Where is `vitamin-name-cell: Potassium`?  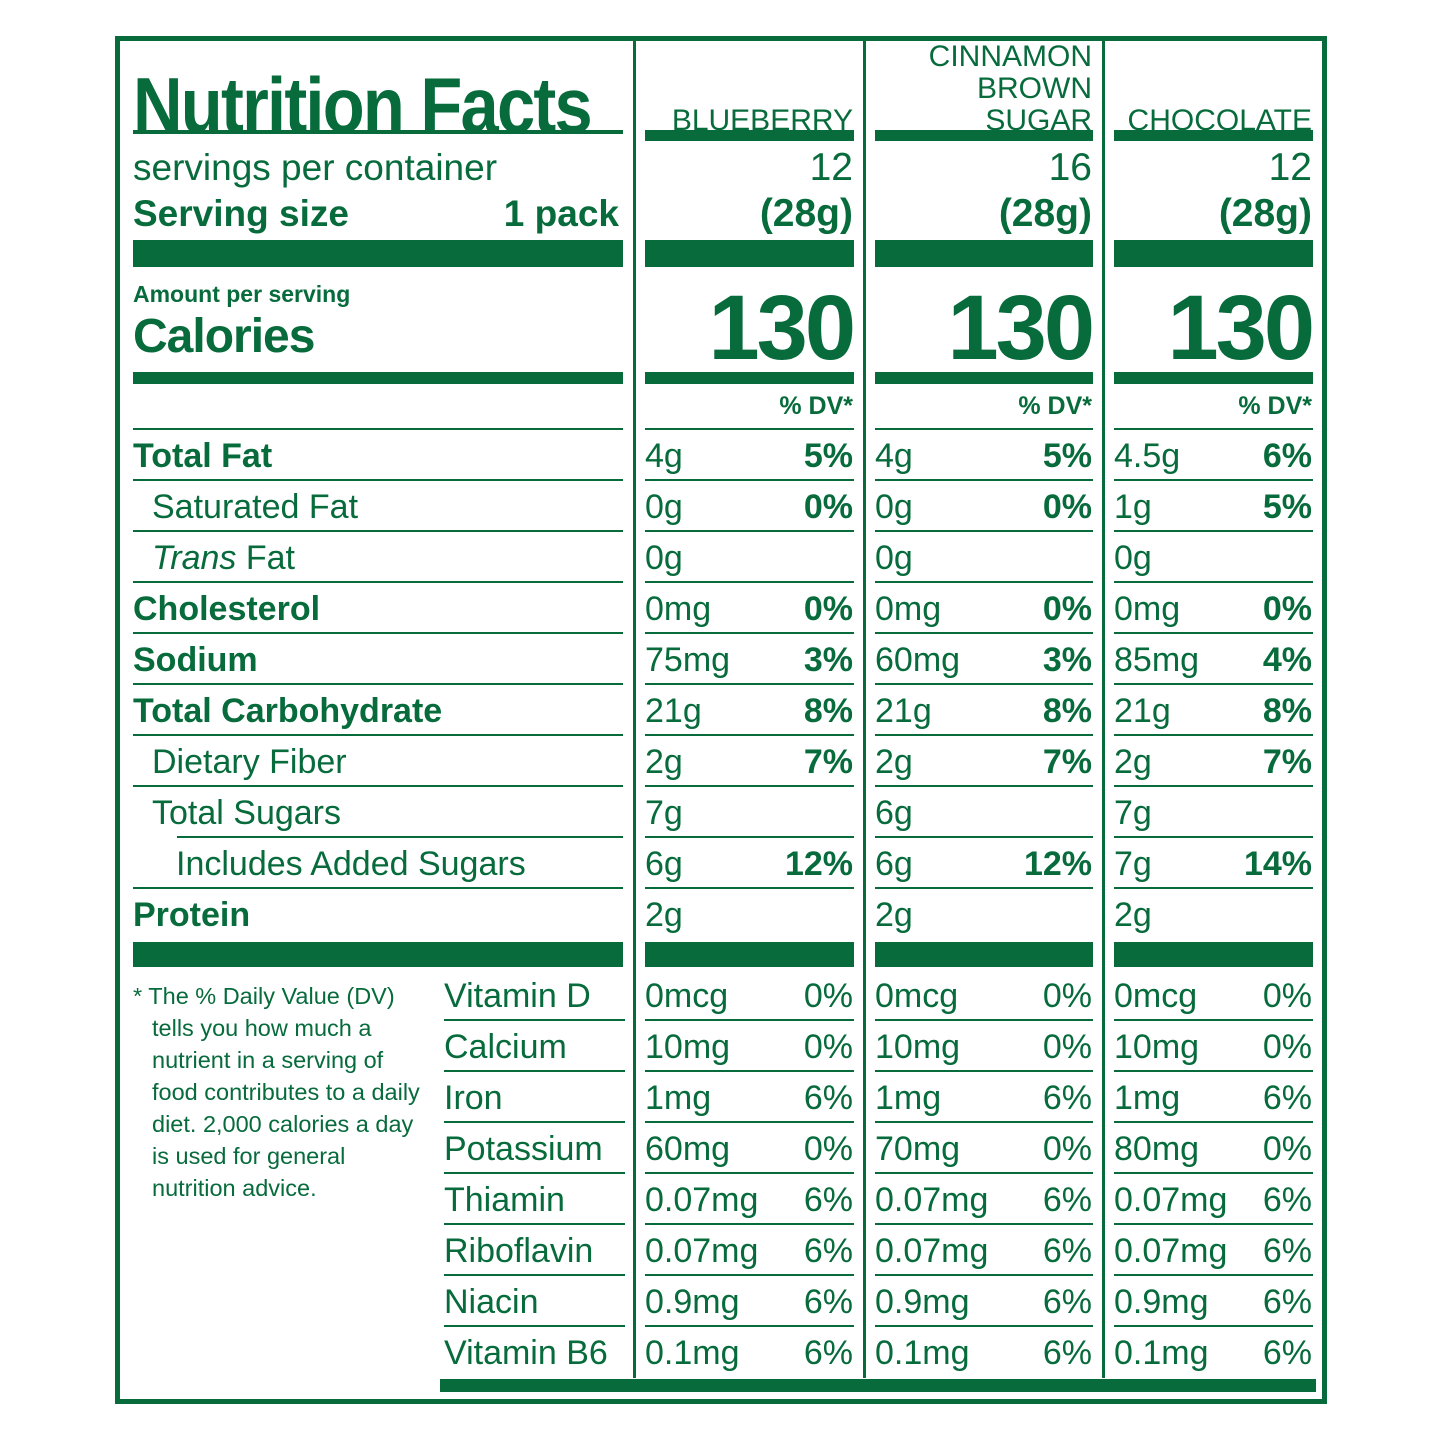
vitamin-name-cell: Potassium is located at coordinates (536, 1148).